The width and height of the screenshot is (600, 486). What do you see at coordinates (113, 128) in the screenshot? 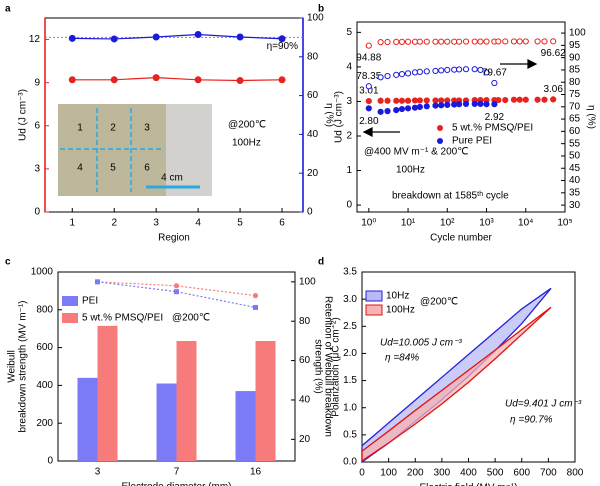
I see `annotation: 2` at bounding box center [113, 128].